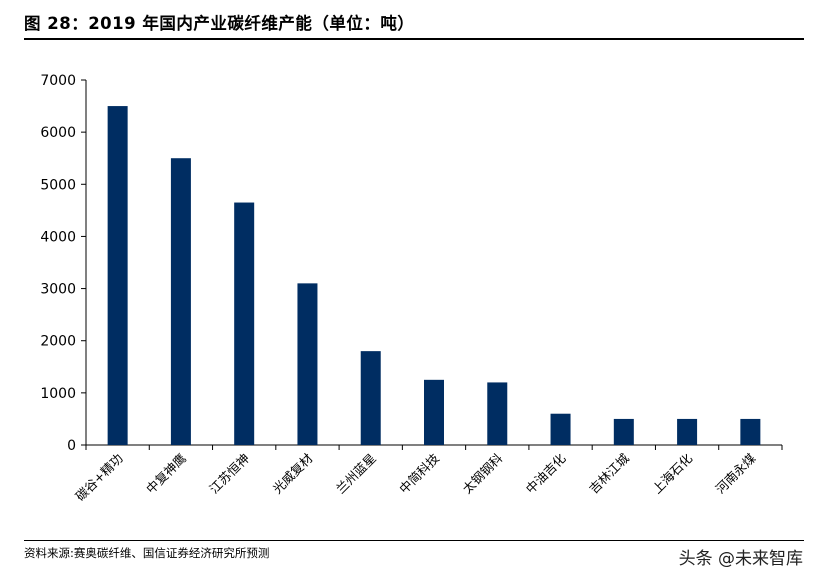 Image resolution: width=813 pixels, height=582 pixels. I want to click on x-tick-label: 碳谷+精功, so click(98, 477).